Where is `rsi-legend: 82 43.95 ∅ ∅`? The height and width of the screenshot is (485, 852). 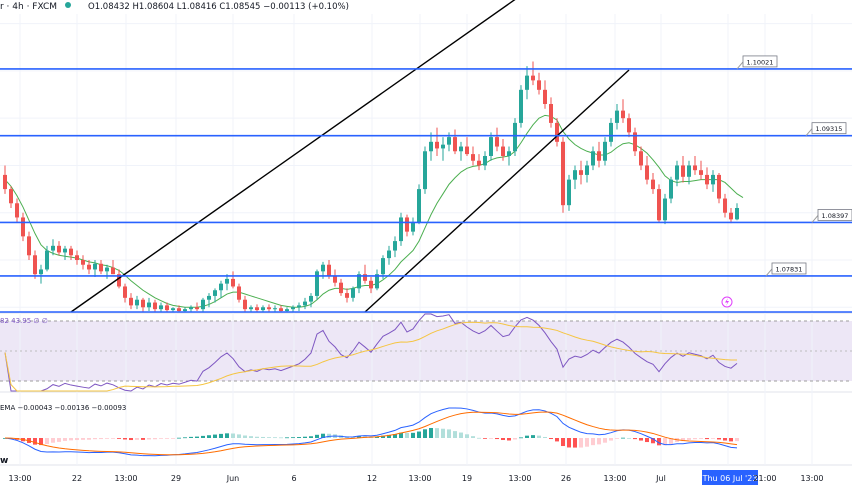 rsi-legend: 82 43.95 ∅ ∅ is located at coordinates (24, 321).